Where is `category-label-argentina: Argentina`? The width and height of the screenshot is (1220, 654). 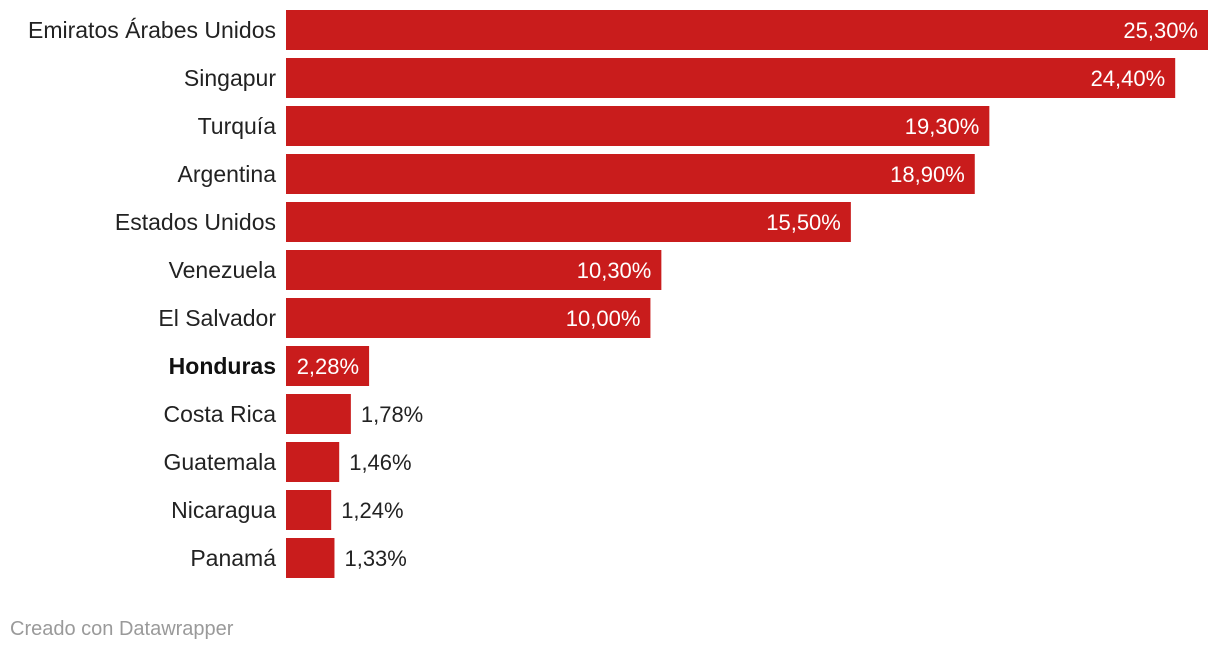
category-label-argentina: Argentina is located at coordinates (227, 174).